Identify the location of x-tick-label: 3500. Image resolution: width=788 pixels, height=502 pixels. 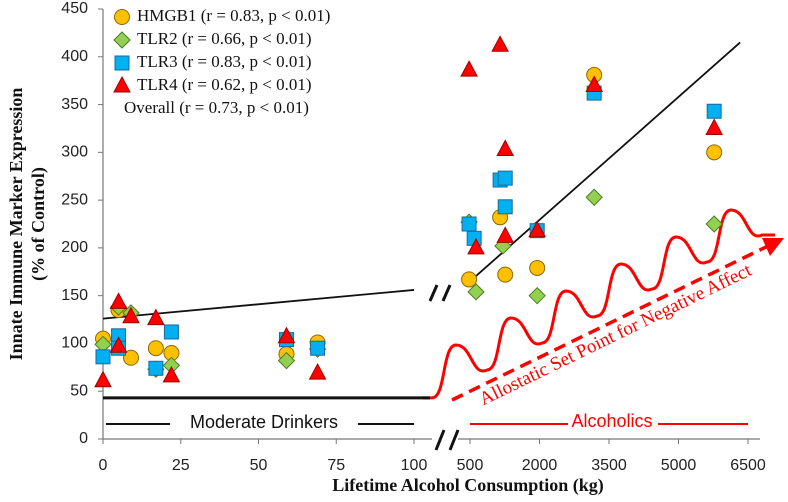
(609, 465).